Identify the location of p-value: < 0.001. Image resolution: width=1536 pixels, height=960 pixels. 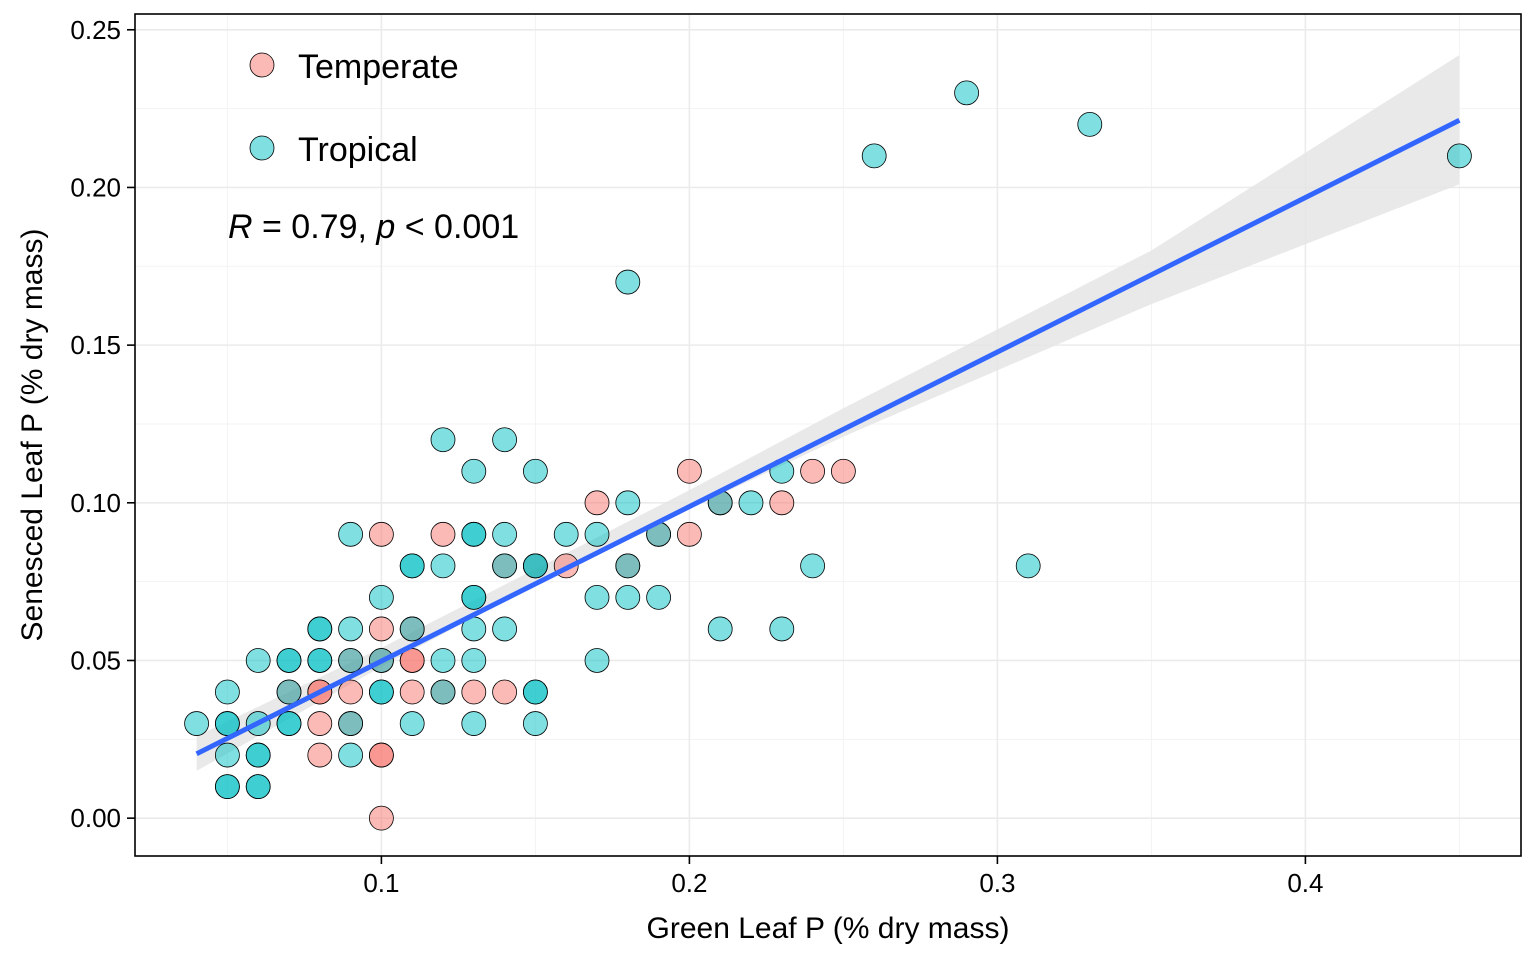
(457, 227).